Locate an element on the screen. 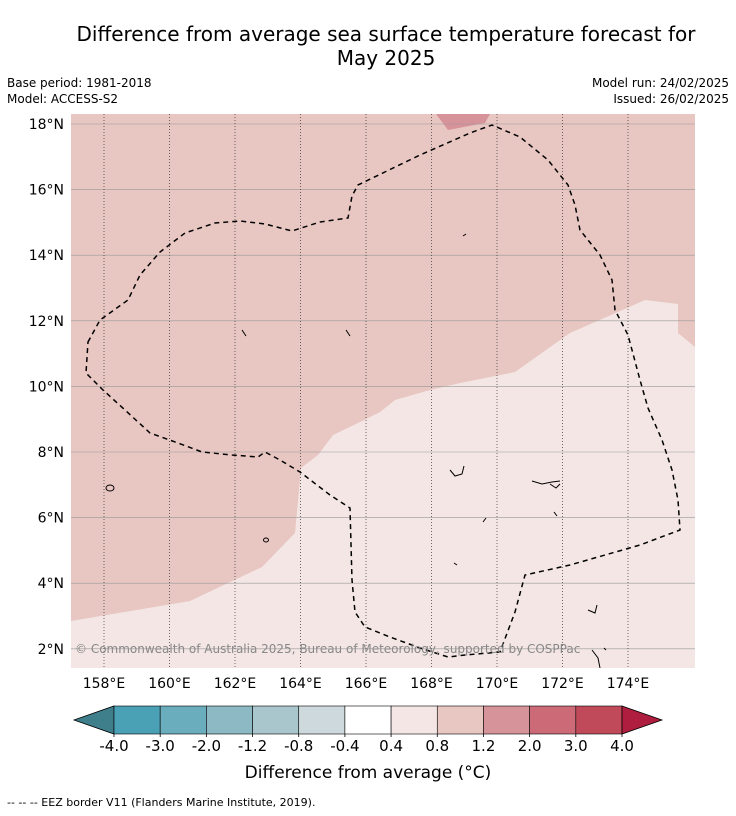  latitude-tick-label: 18°N is located at coordinates (46, 125).